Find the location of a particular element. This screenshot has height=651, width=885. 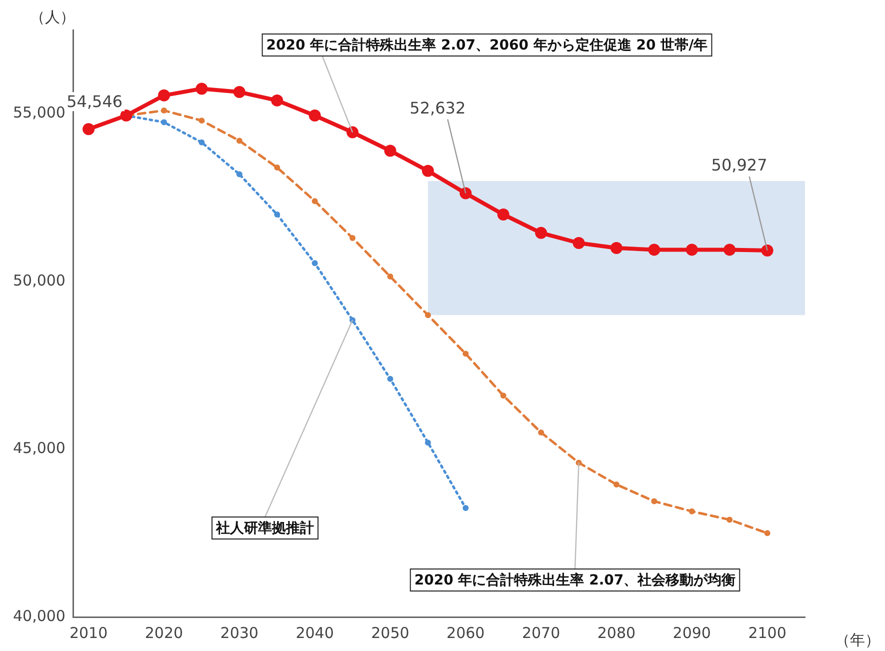

x-tick-label: 2030 is located at coordinates (239, 633).